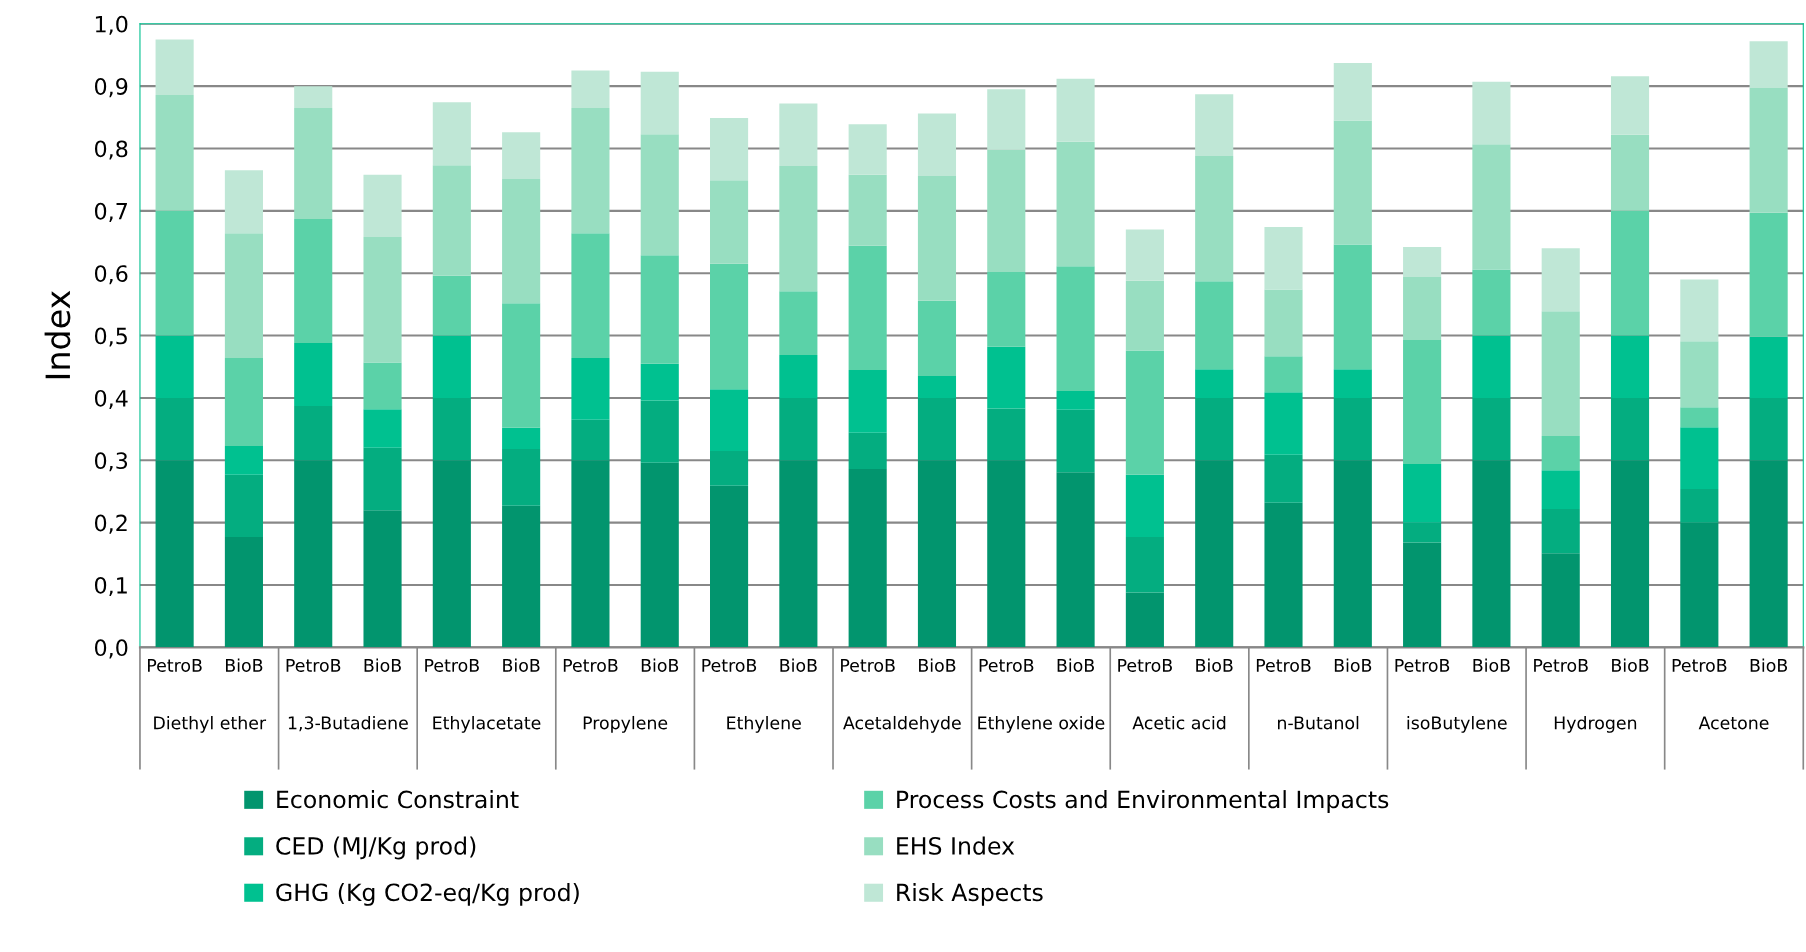  Describe the element at coordinates (111, 462) in the screenshot. I see `y-tick-label: 0,3` at that location.